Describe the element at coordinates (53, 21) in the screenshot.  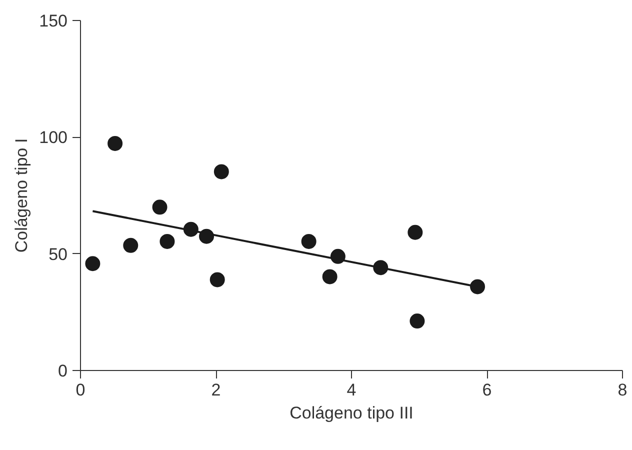
I see `y-tick-label: 150` at that location.